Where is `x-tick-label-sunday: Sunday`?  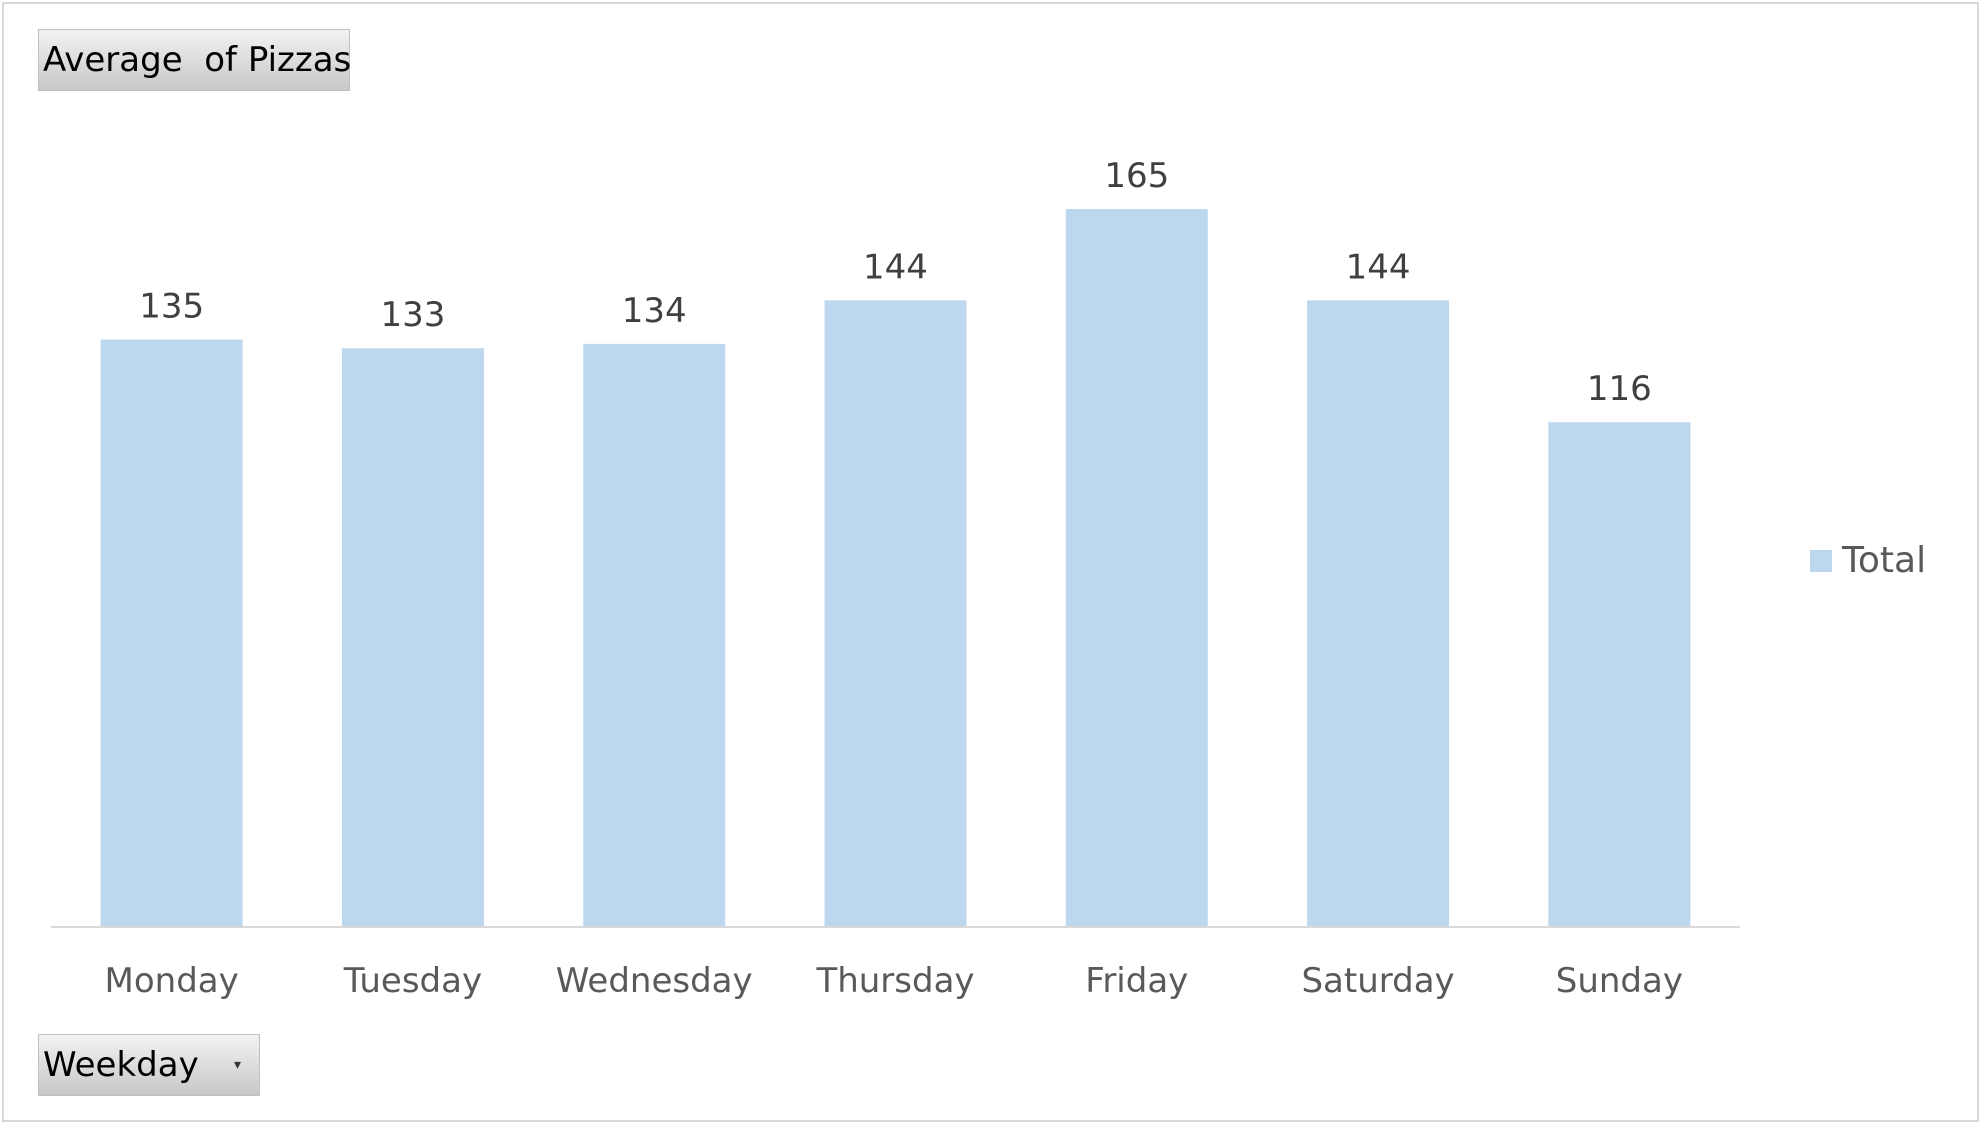 x-tick-label-sunday: Sunday is located at coordinates (1619, 981).